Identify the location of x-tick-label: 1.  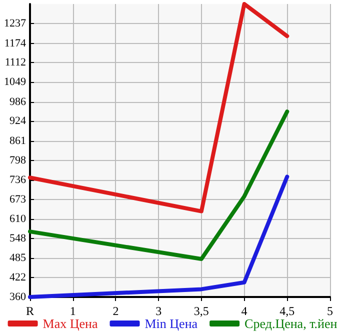
(73, 311).